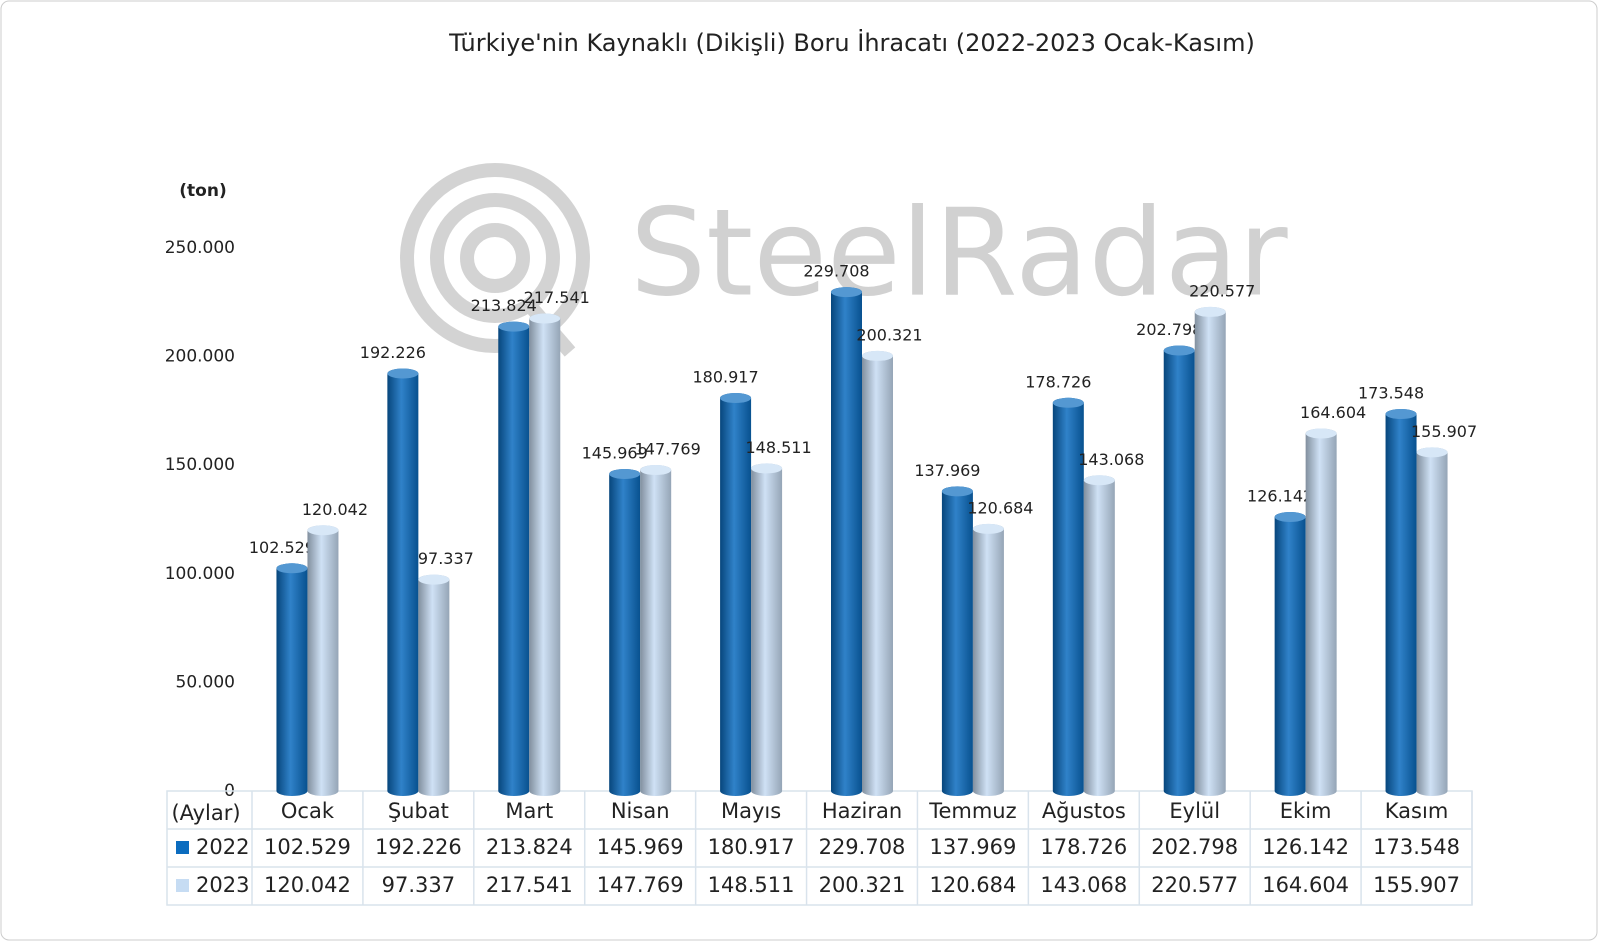  Describe the element at coordinates (529, 885) in the screenshot. I see `table-cell: 217.541` at that location.